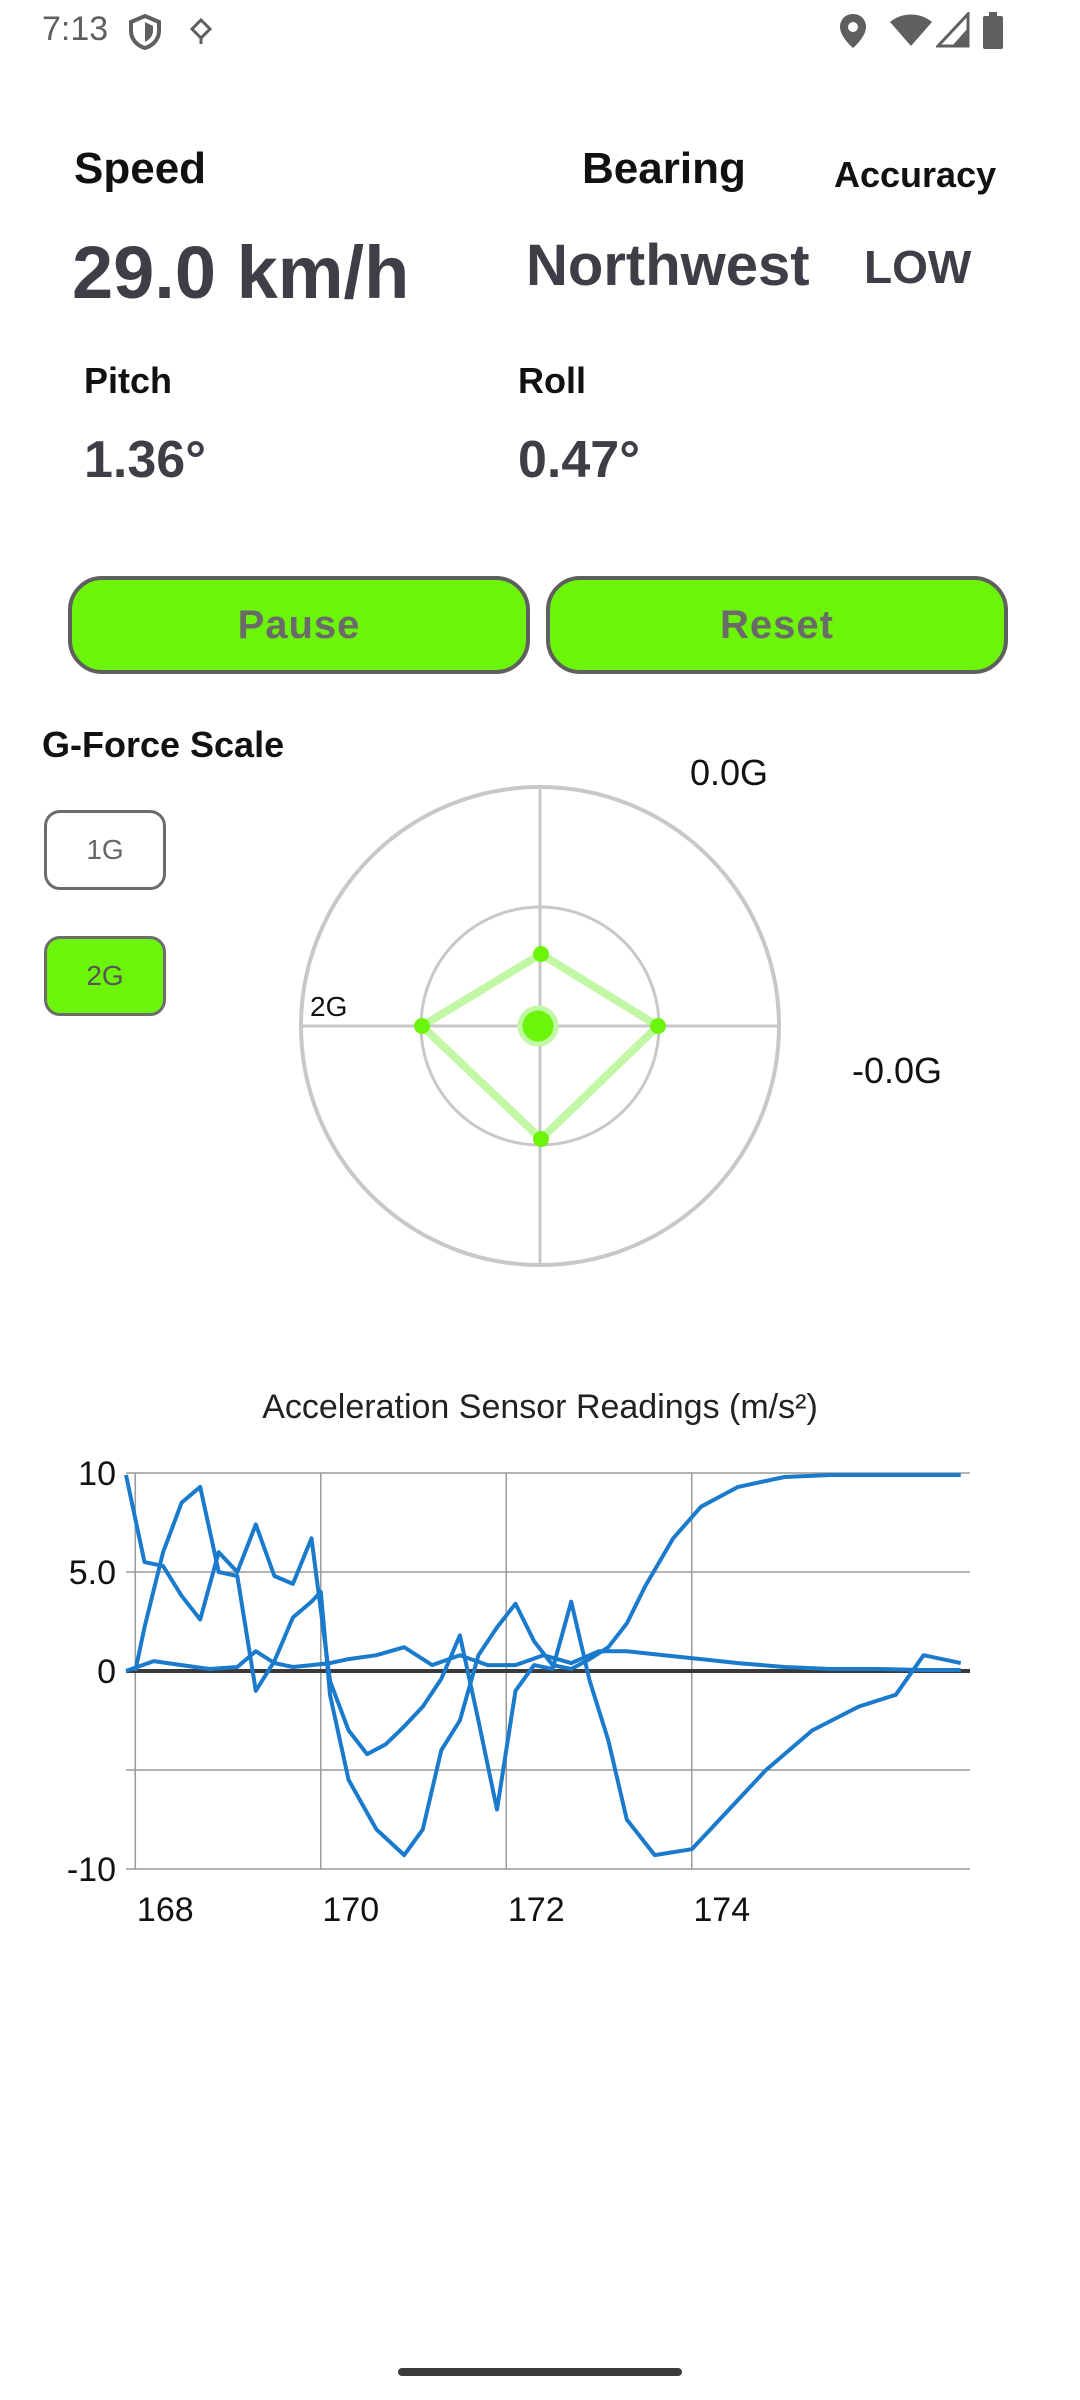 This screenshot has height=2400, width=1080. Describe the element at coordinates (91, 1870) in the screenshot. I see `y-tick-label: -10` at that location.